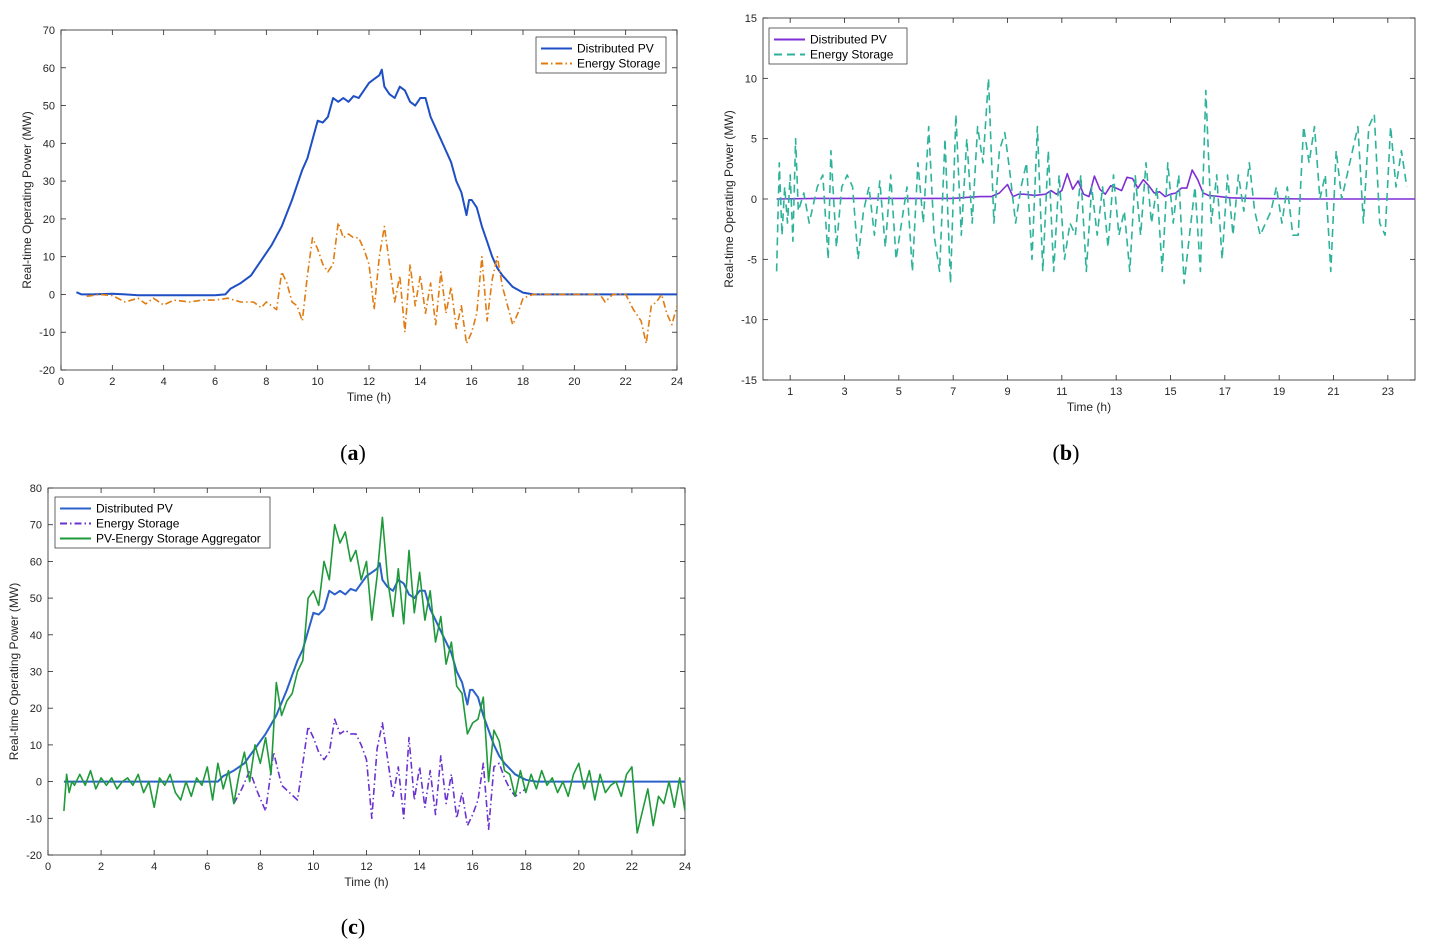 This screenshot has height=948, width=1430. Describe the element at coordinates (751, 19) in the screenshot. I see `y-tick-label: 15` at that location.